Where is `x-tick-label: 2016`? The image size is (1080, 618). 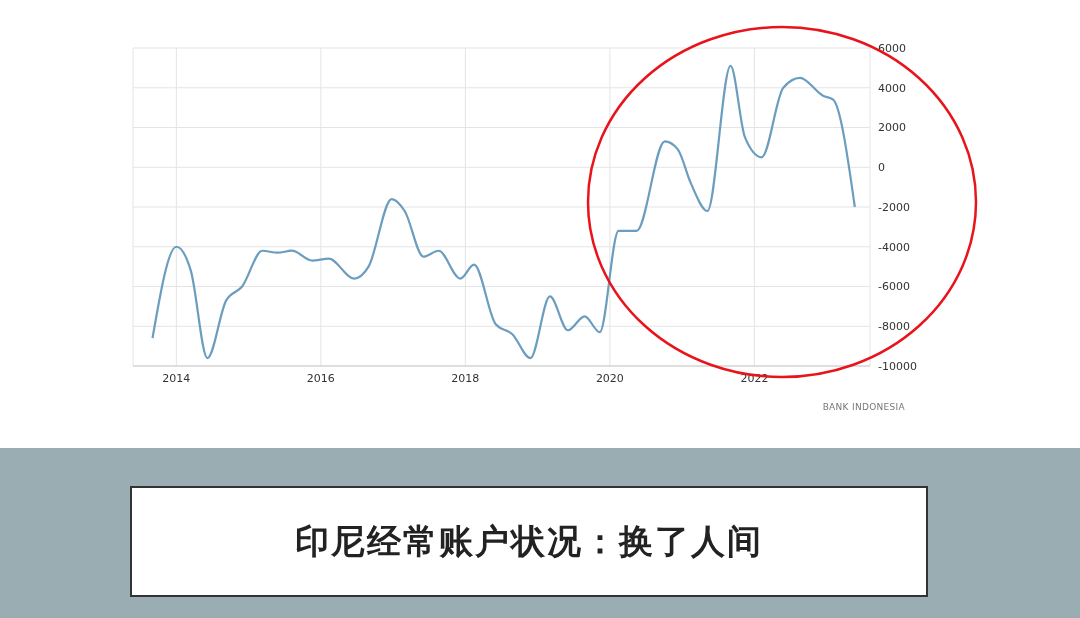
x-tick-label: 2016 is located at coordinates (320, 378).